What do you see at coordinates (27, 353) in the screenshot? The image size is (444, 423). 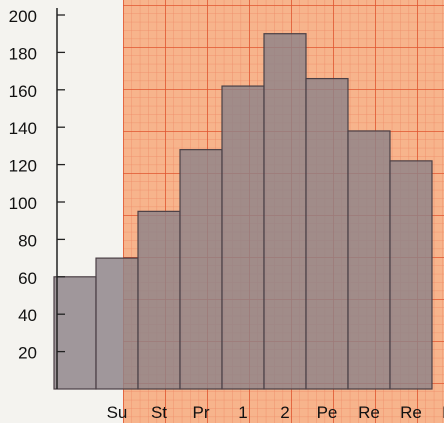 I see `y-tick-label-20: 20` at bounding box center [27, 353].